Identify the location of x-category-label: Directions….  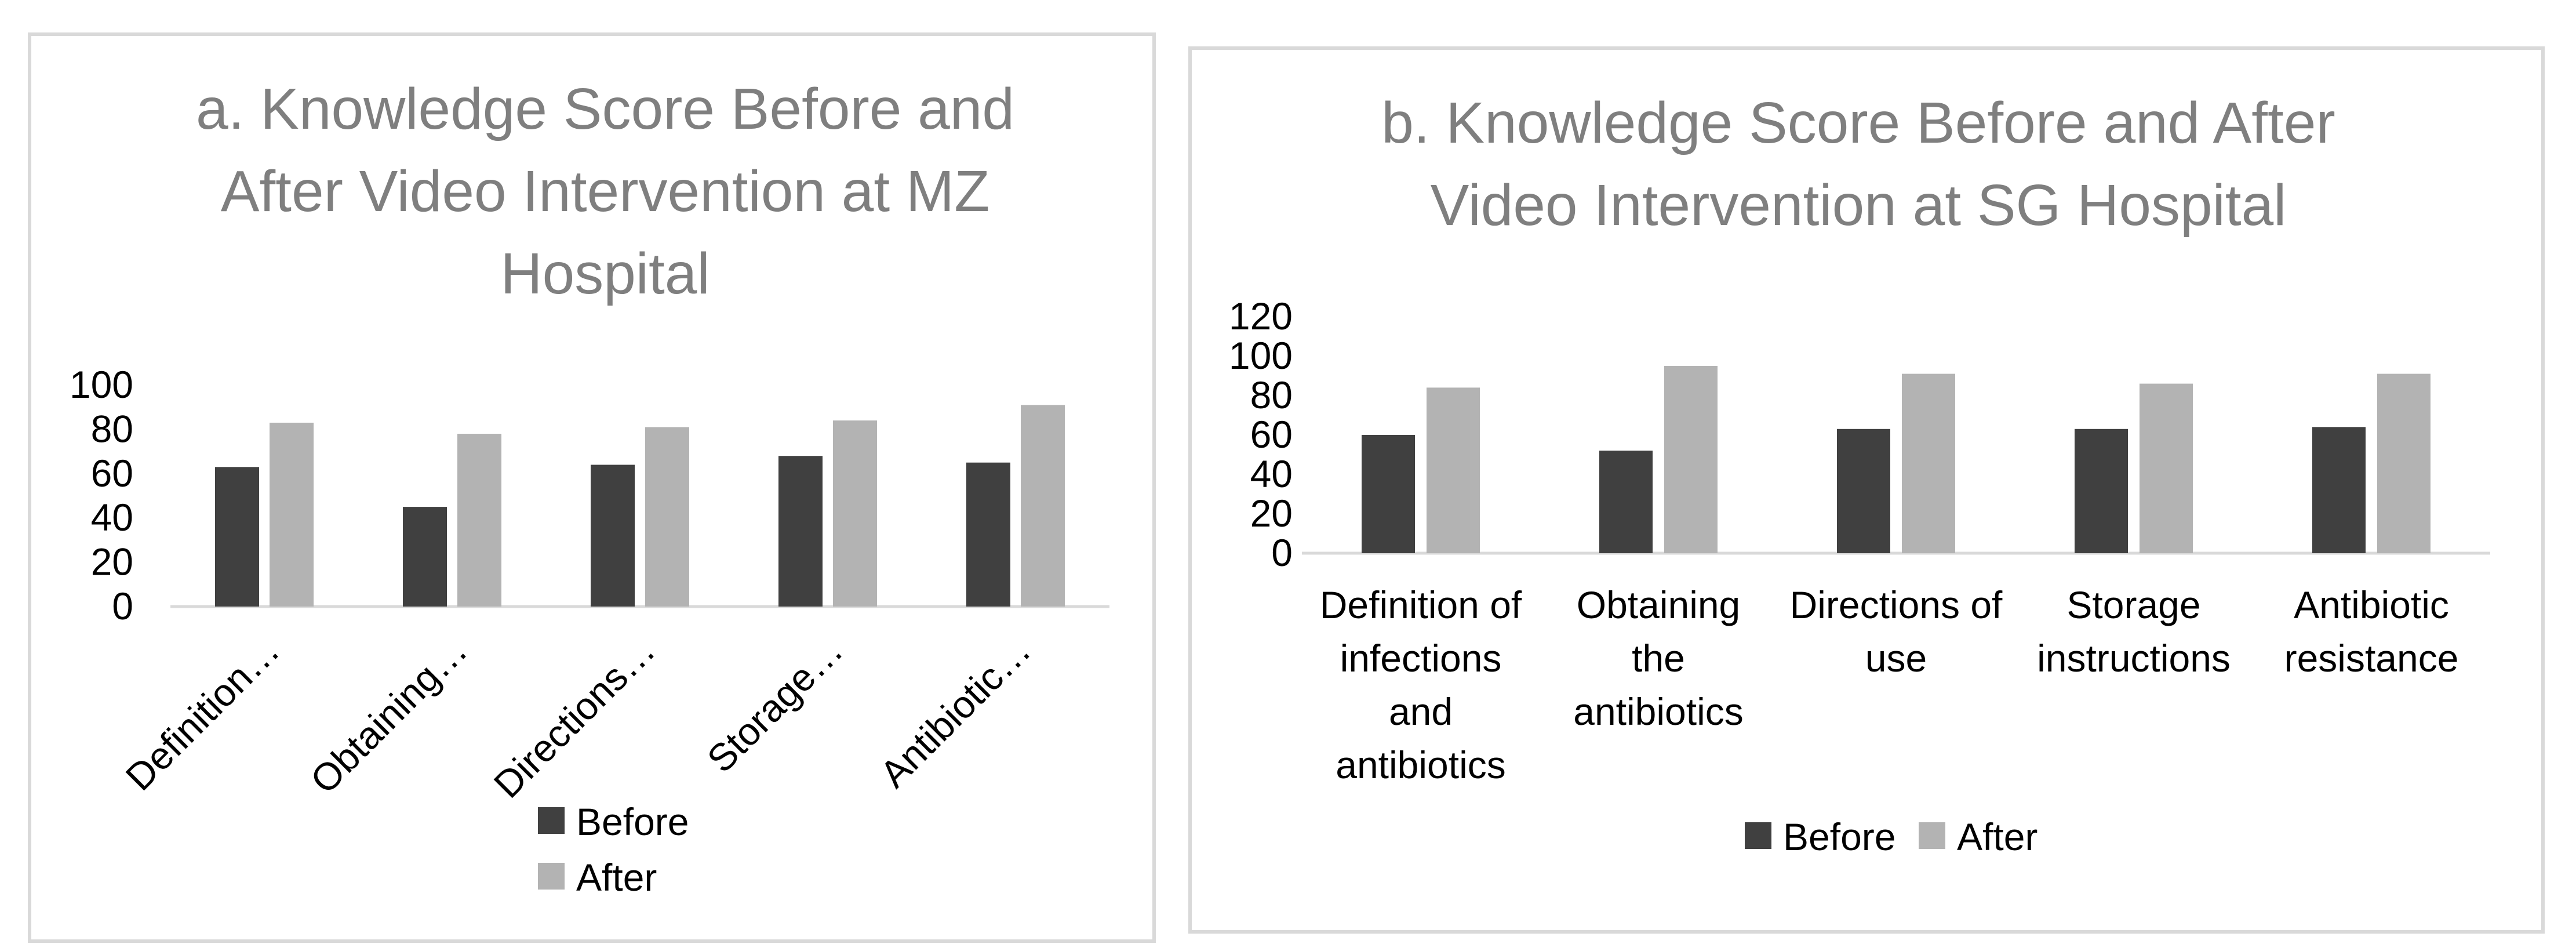
(574, 717).